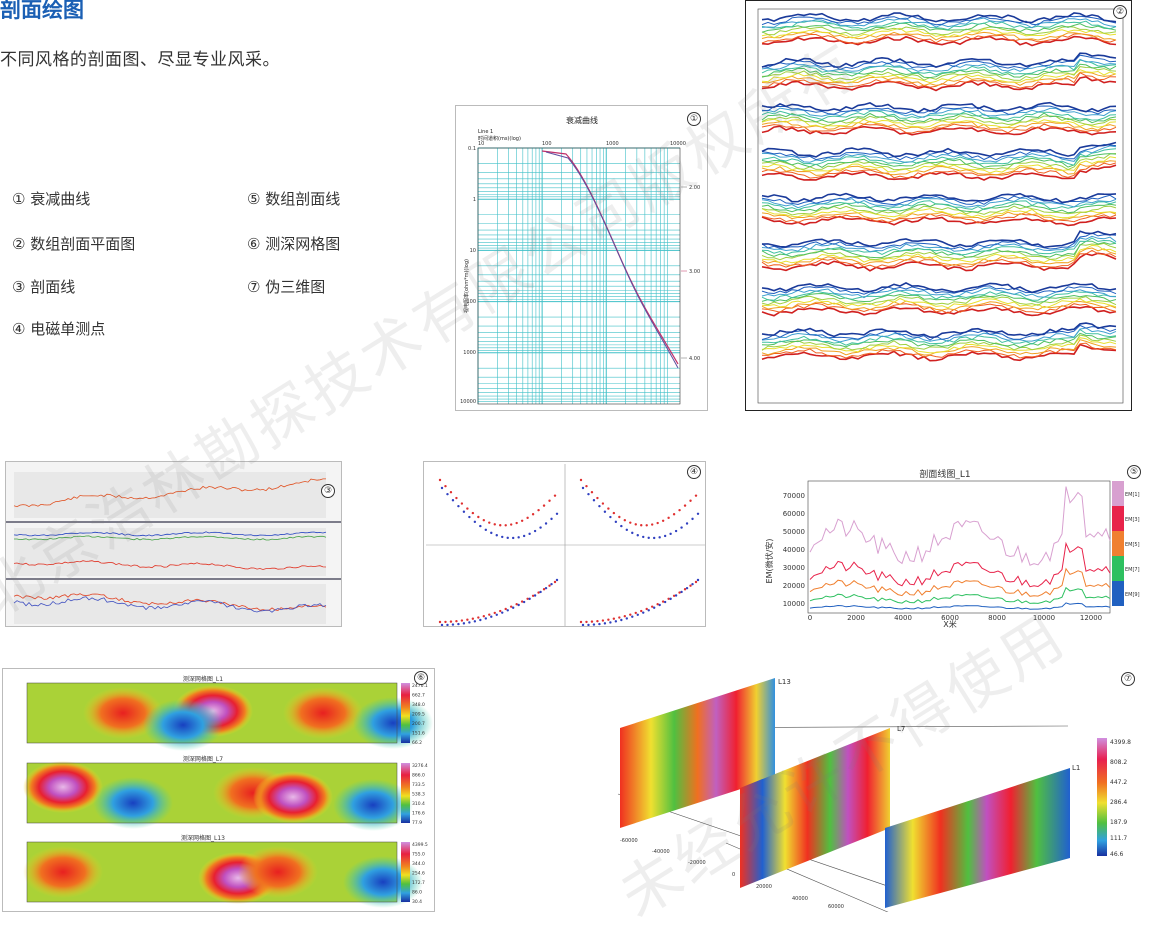 The width and height of the screenshot is (1159, 934). Describe the element at coordinates (997, 618) in the screenshot. I see `array-line-xtick: 8000` at that location.